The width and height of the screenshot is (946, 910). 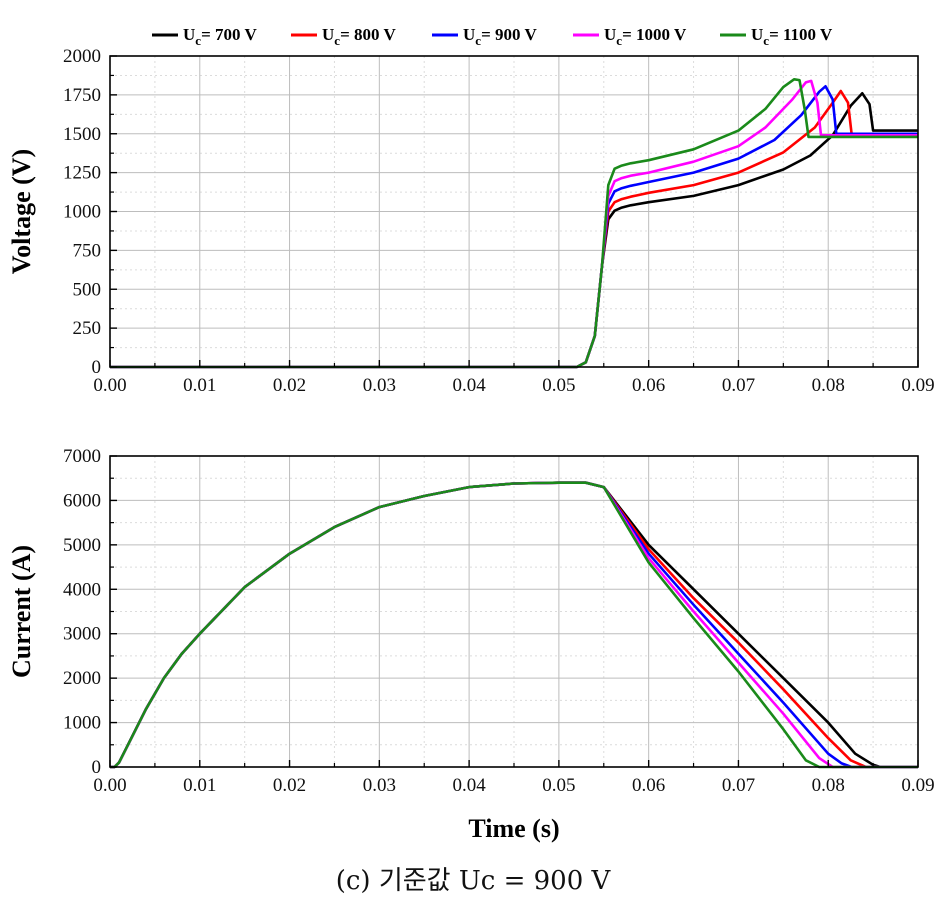 I want to click on legend-label: Uc= 800 V, so click(x=359, y=36).